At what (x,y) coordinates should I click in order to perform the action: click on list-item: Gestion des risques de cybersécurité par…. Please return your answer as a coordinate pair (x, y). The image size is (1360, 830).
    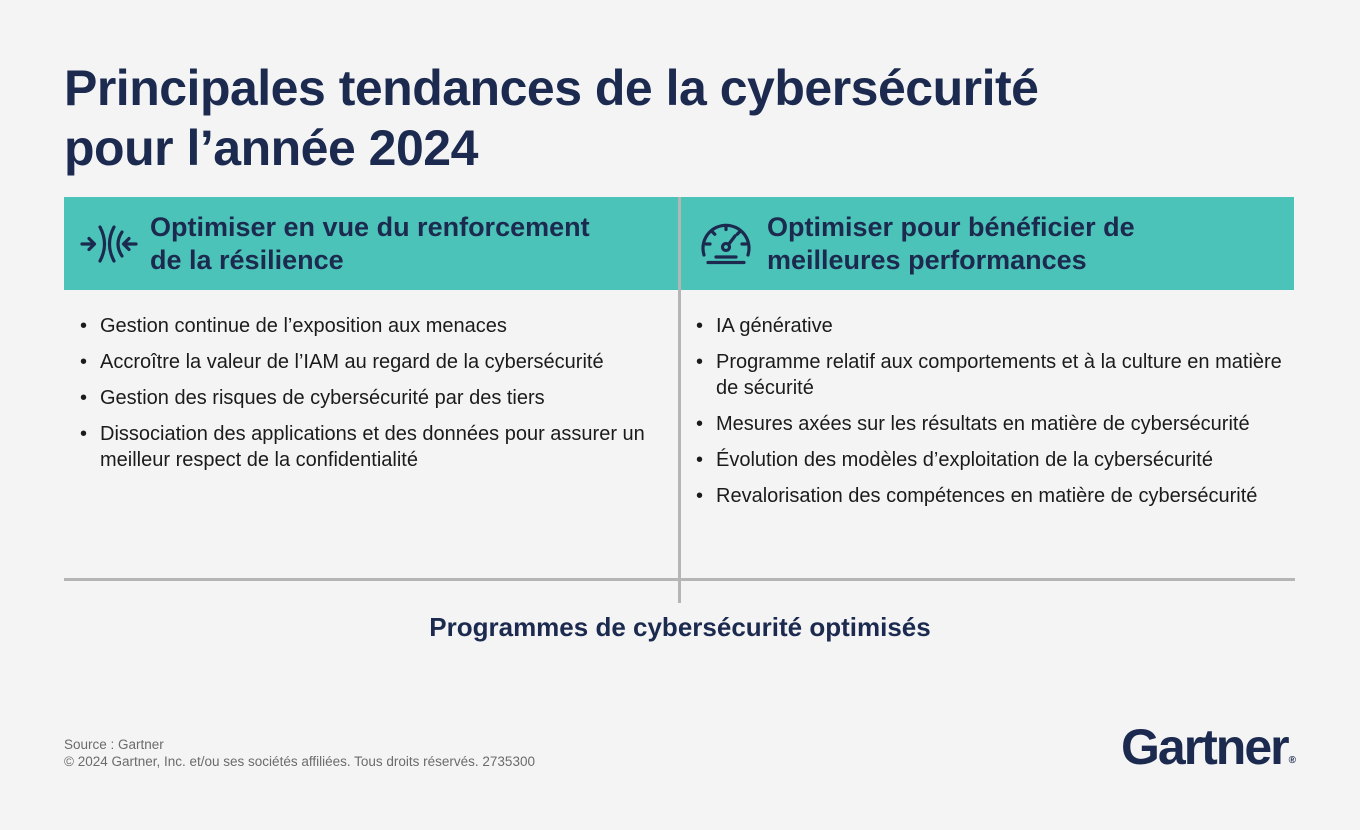
    Looking at the image, I should click on (375, 398).